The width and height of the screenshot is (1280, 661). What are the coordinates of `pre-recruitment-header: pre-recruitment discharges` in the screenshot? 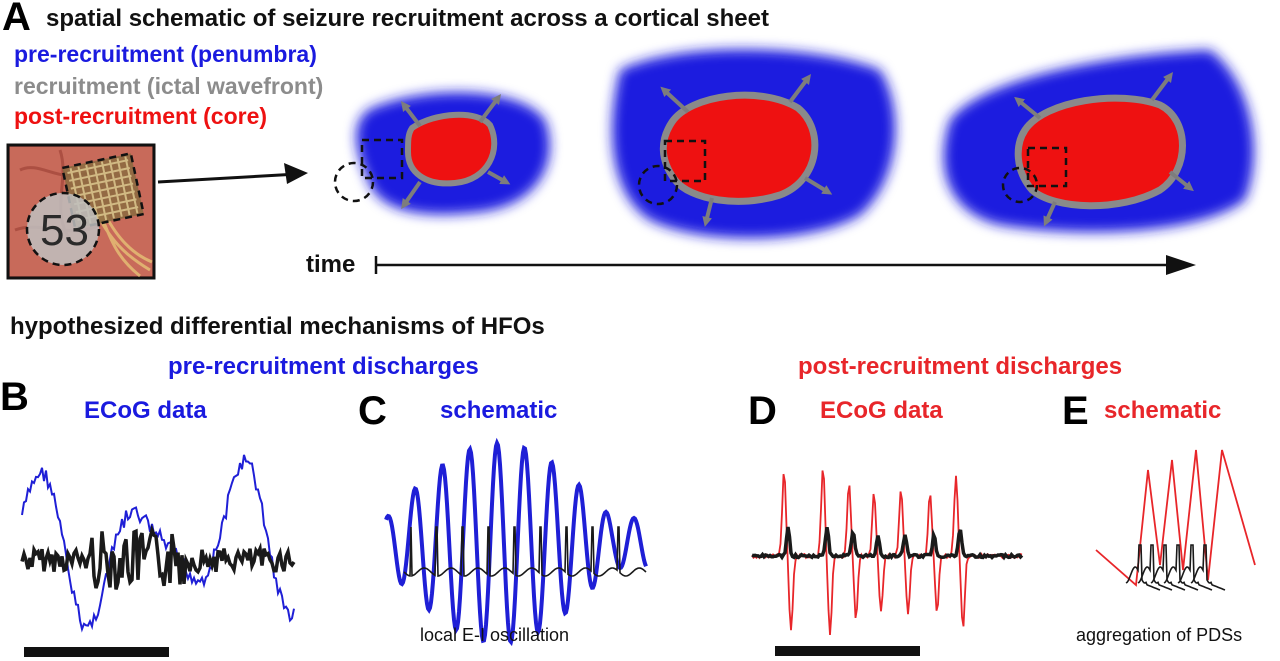 It's located at (323, 366).